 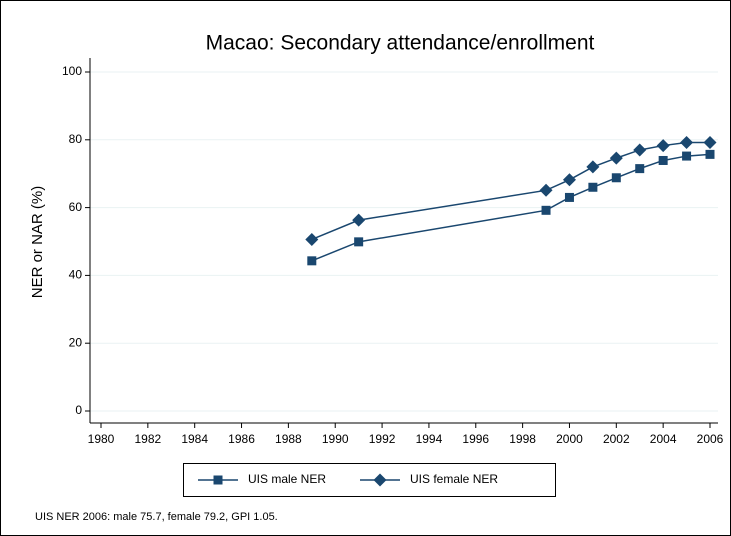 I want to click on x-tick-label: 2002, so click(x=616, y=439).